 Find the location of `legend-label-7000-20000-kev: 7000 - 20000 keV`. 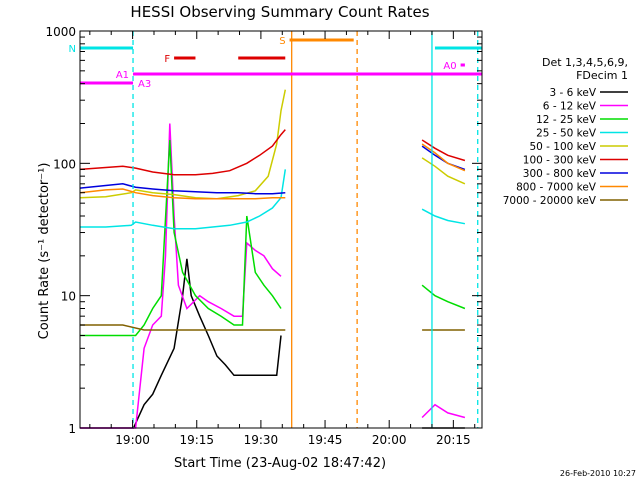

legend-label-7000-20000-kev: 7000 - 20000 keV is located at coordinates (550, 201).